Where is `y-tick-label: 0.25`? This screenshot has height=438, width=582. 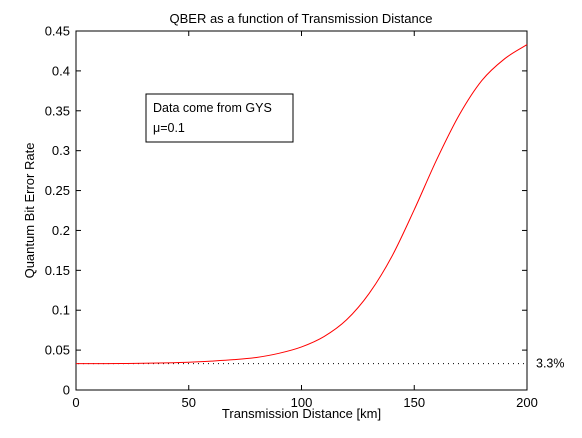 y-tick-label: 0.25 is located at coordinates (57, 190).